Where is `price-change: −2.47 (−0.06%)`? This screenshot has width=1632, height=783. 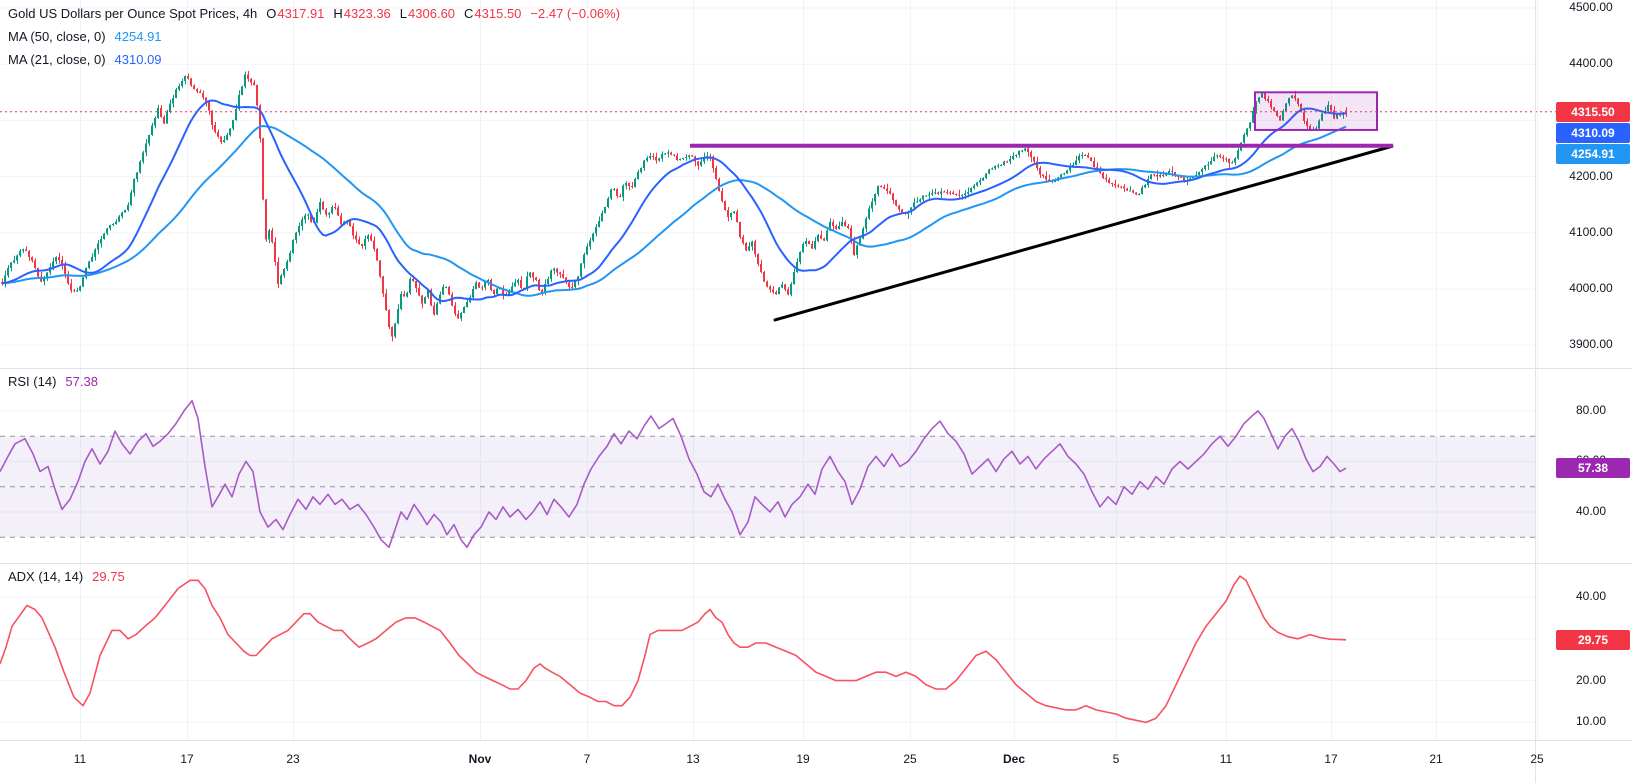 price-change: −2.47 (−0.06%) is located at coordinates (575, 13).